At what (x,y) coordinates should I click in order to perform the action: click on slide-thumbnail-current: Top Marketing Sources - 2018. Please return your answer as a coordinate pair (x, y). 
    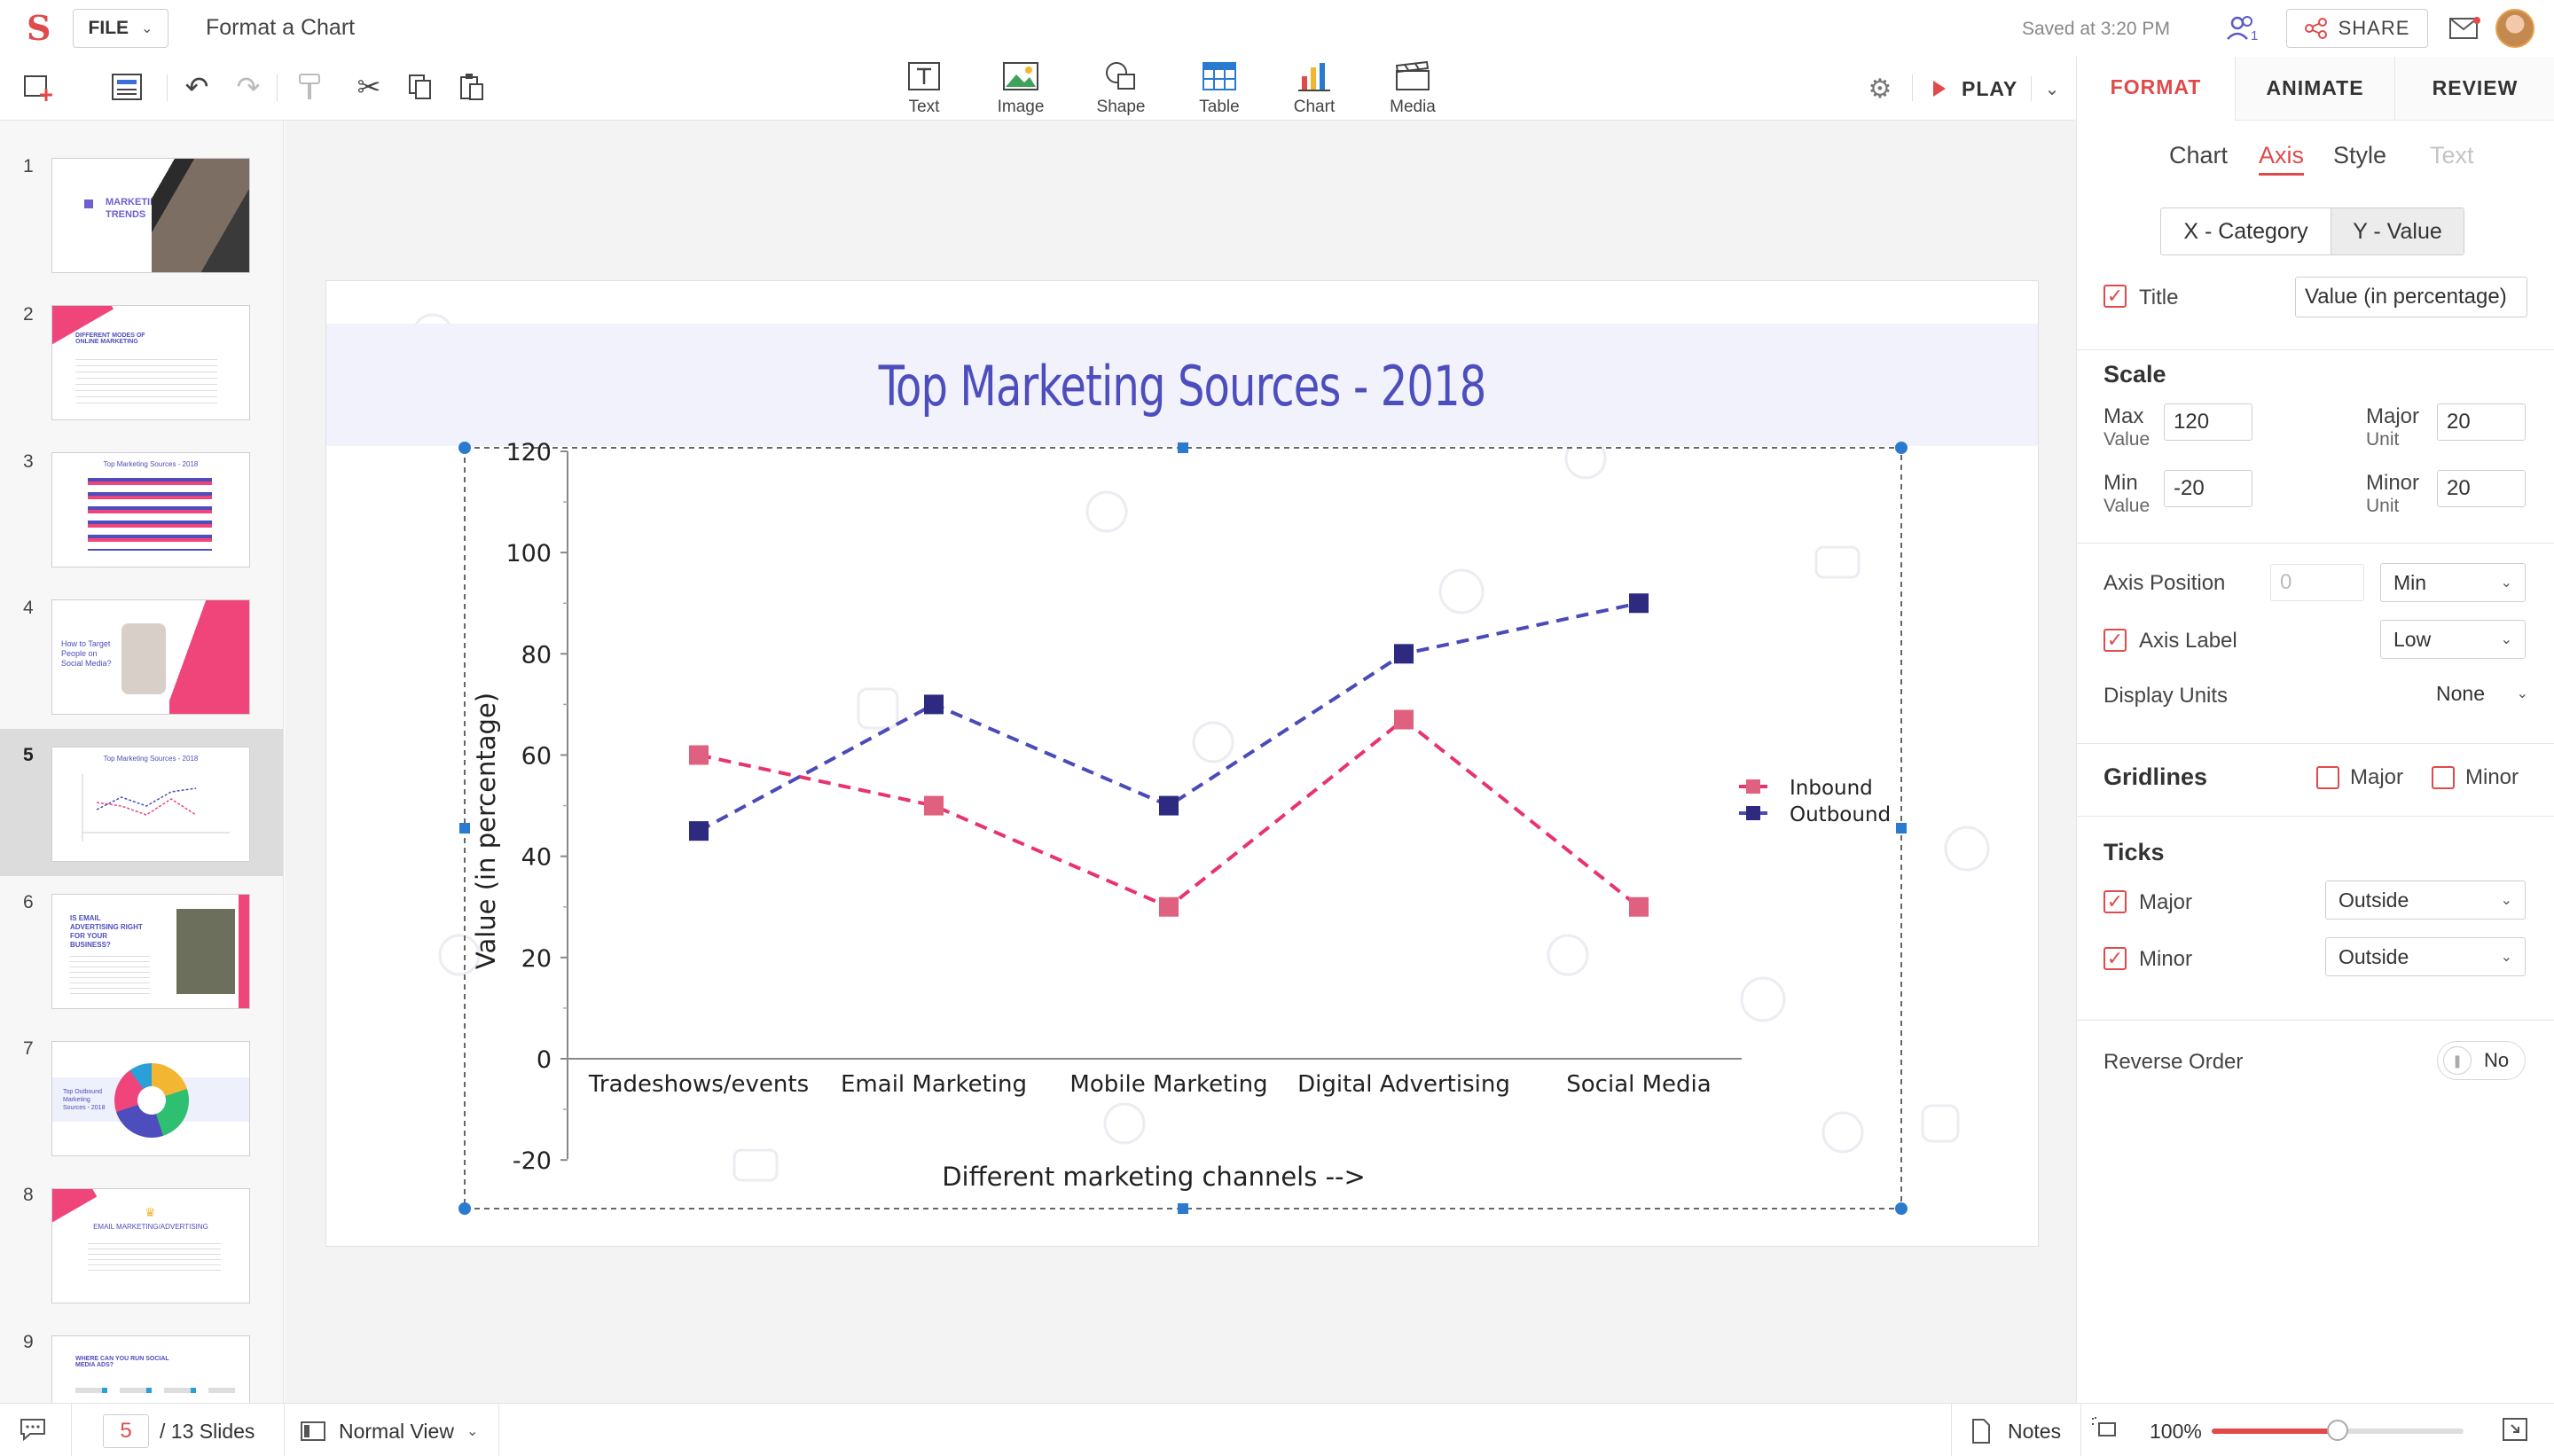
    Looking at the image, I should click on (150, 804).